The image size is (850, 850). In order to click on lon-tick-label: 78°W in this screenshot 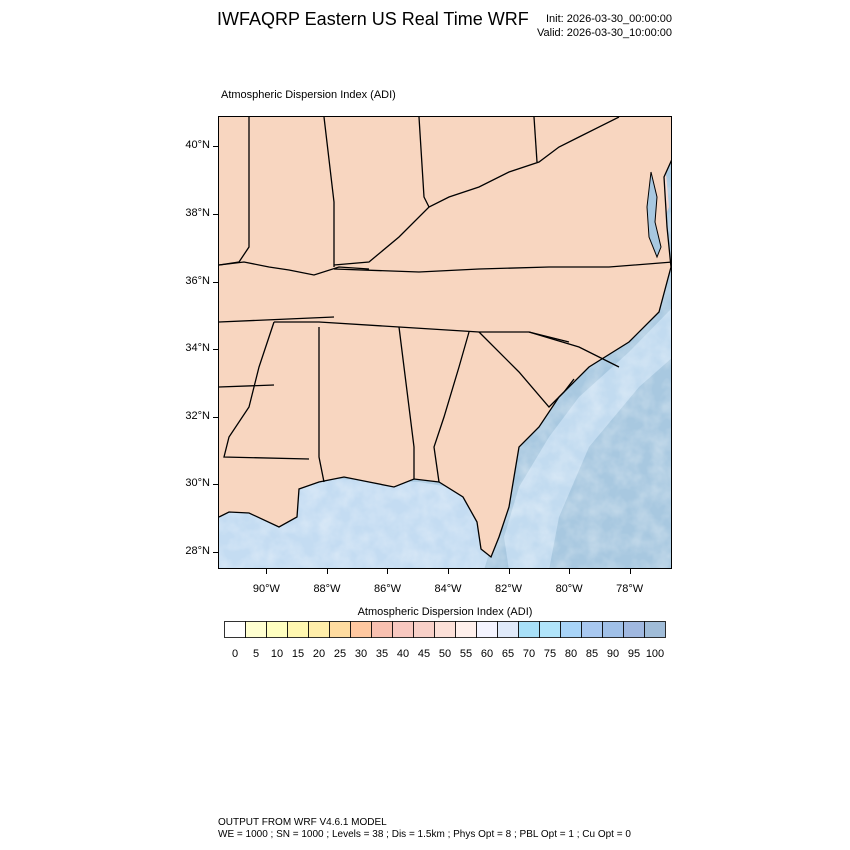, I will do `click(630, 589)`.